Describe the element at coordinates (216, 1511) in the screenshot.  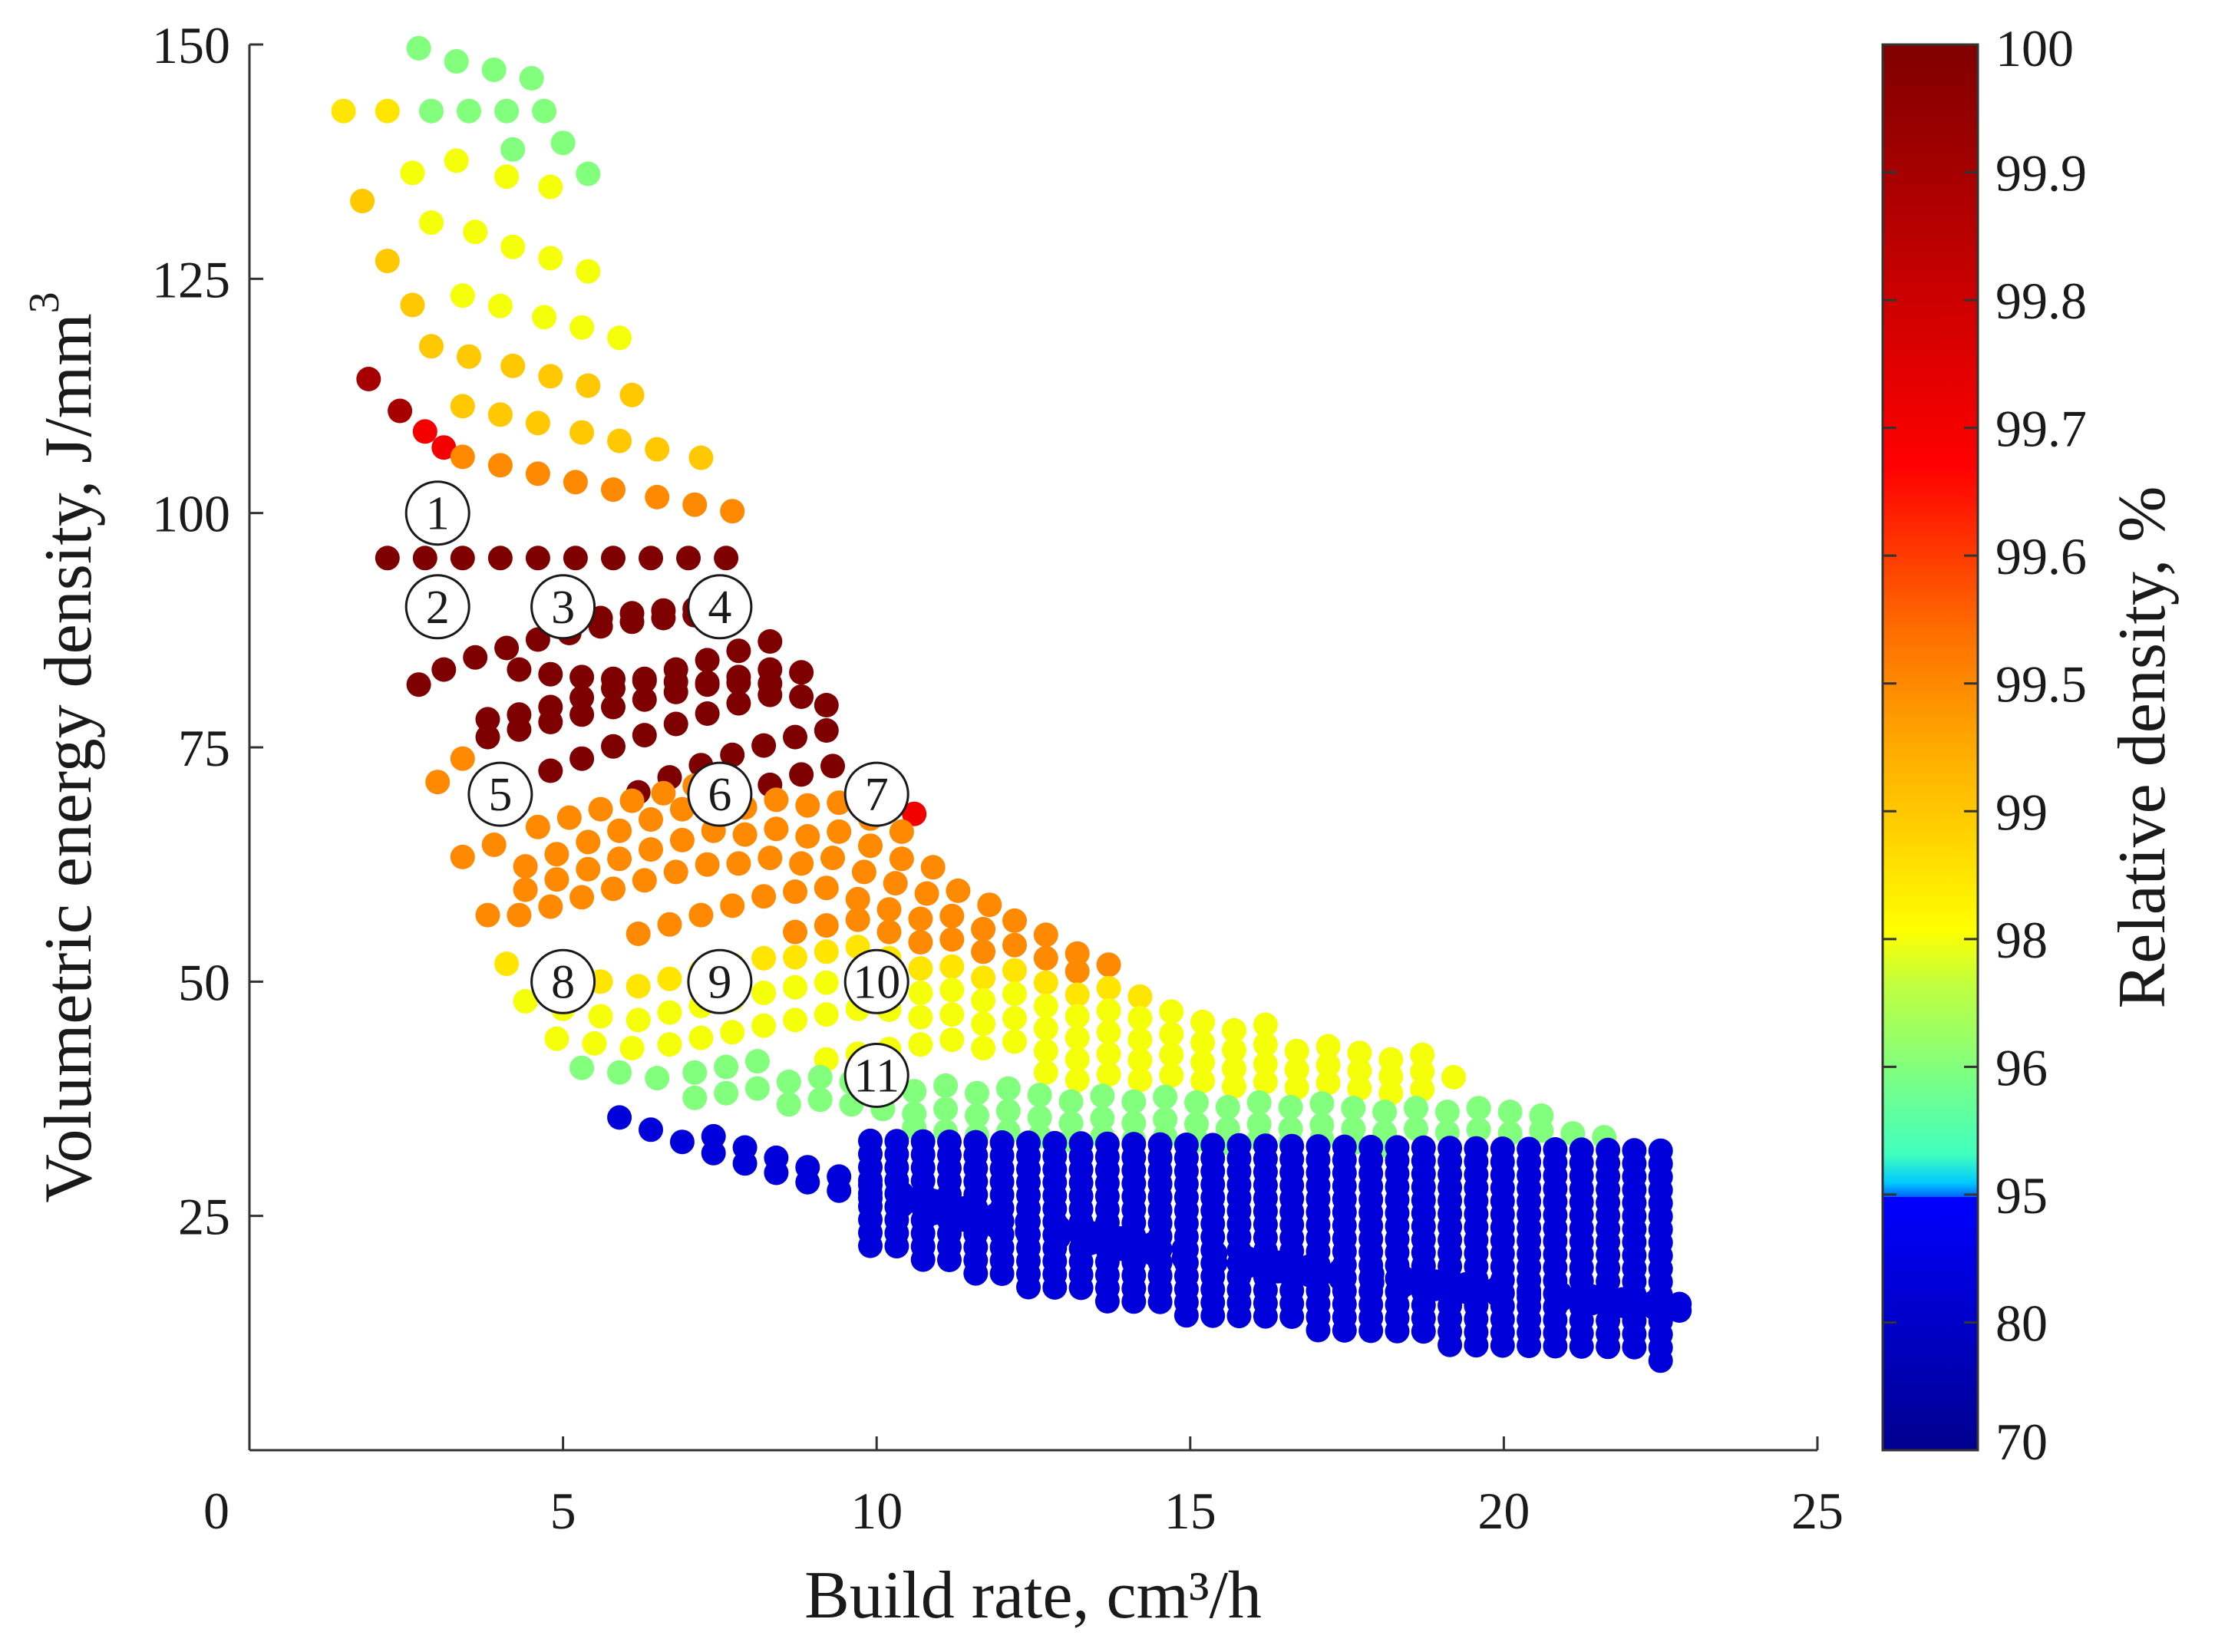
I see `x-tick-label: 0` at that location.